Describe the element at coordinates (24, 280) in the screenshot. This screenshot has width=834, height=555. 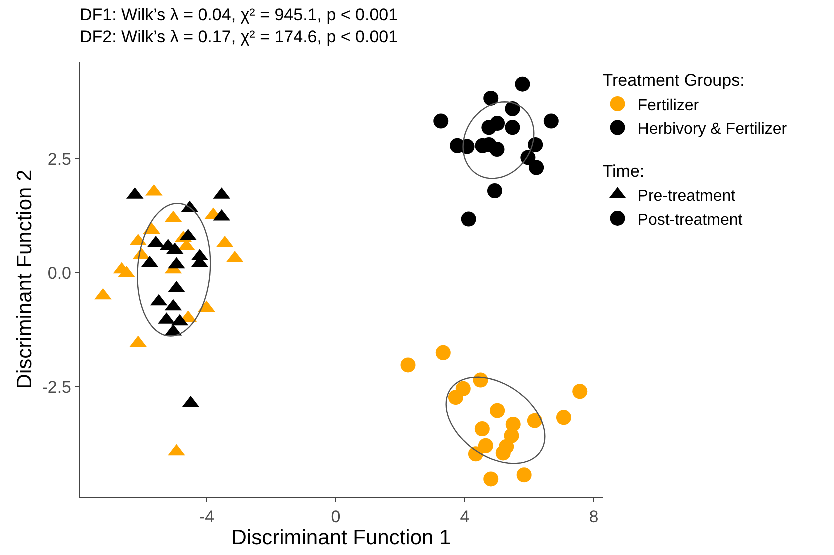
I see `y-axis-title: Discriminant Function 2` at that location.